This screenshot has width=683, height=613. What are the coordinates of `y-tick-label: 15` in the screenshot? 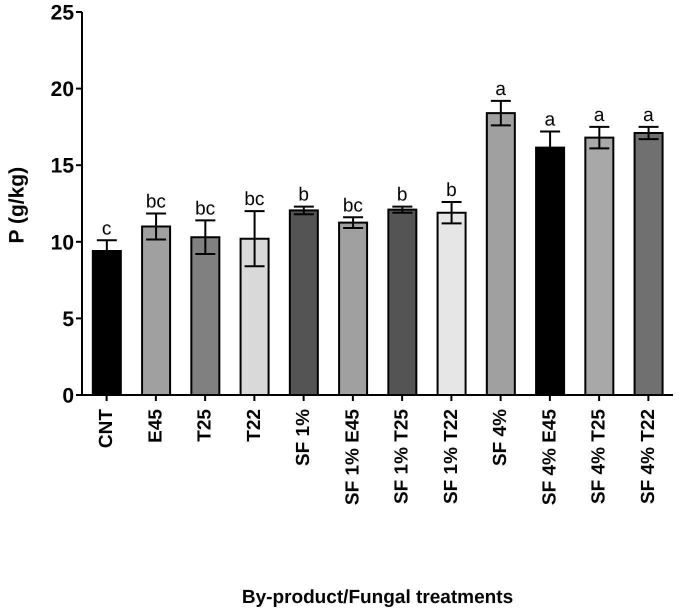 It's located at (62, 166).